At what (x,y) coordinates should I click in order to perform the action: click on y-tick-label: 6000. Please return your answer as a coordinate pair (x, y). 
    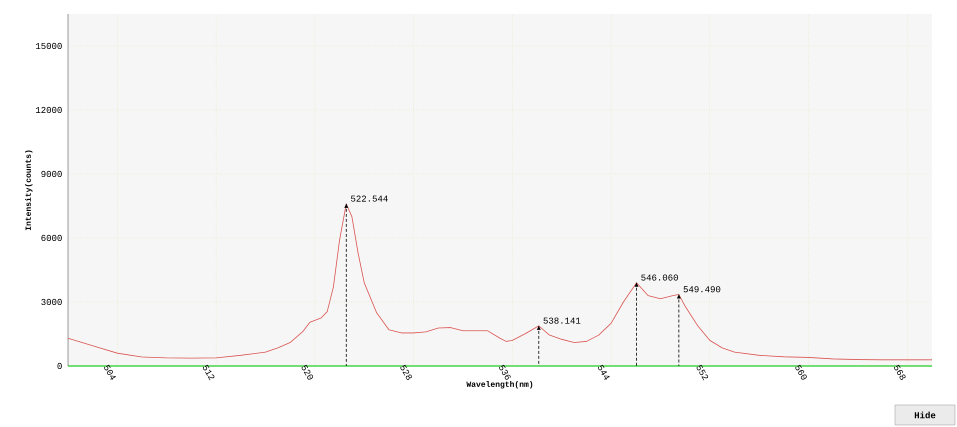
    Looking at the image, I should click on (51, 238).